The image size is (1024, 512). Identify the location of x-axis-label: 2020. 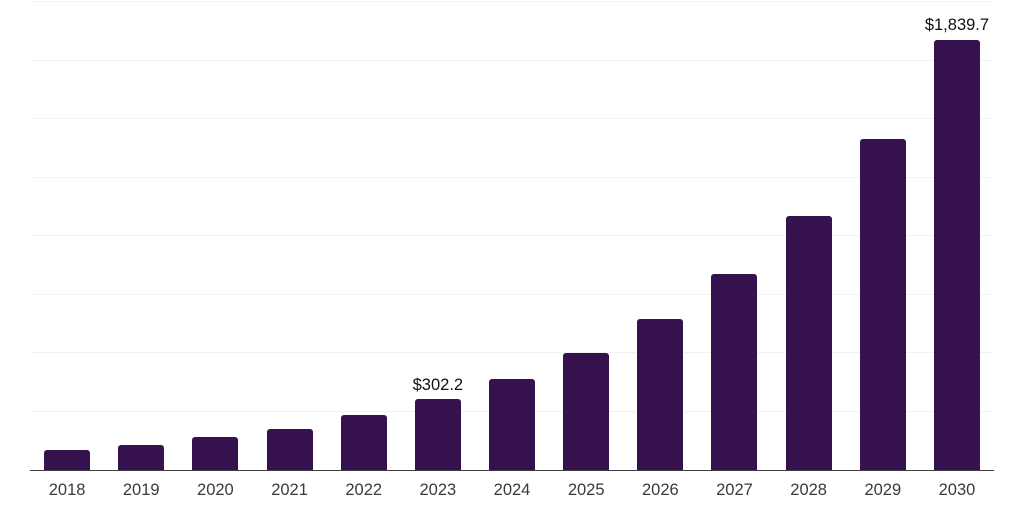
(215, 490).